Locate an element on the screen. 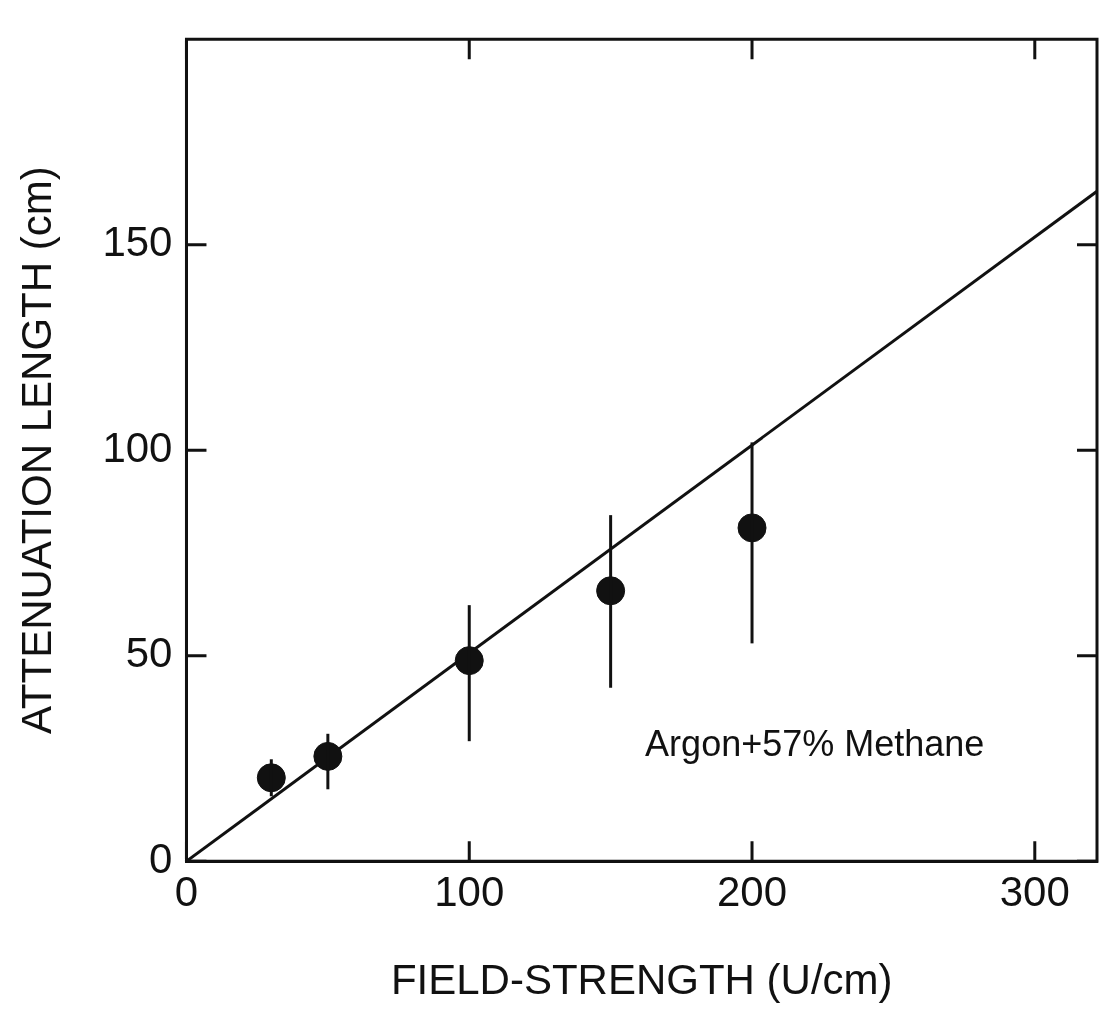  x-tick-label: 200 is located at coordinates (752, 891).